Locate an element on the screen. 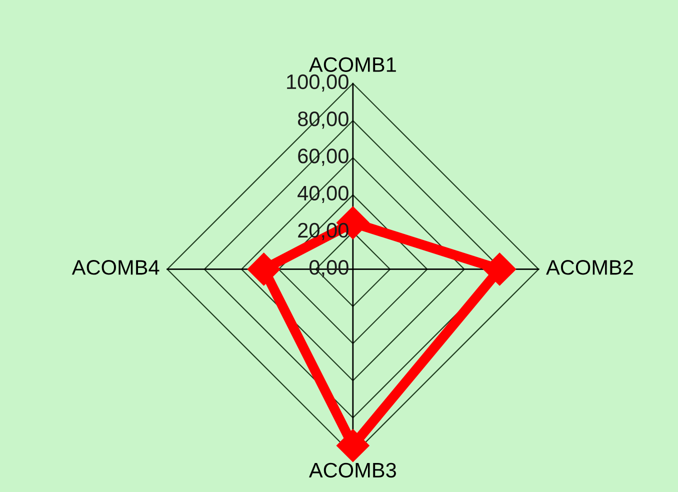  y-tick-label: 100,00 is located at coordinates (317, 83).